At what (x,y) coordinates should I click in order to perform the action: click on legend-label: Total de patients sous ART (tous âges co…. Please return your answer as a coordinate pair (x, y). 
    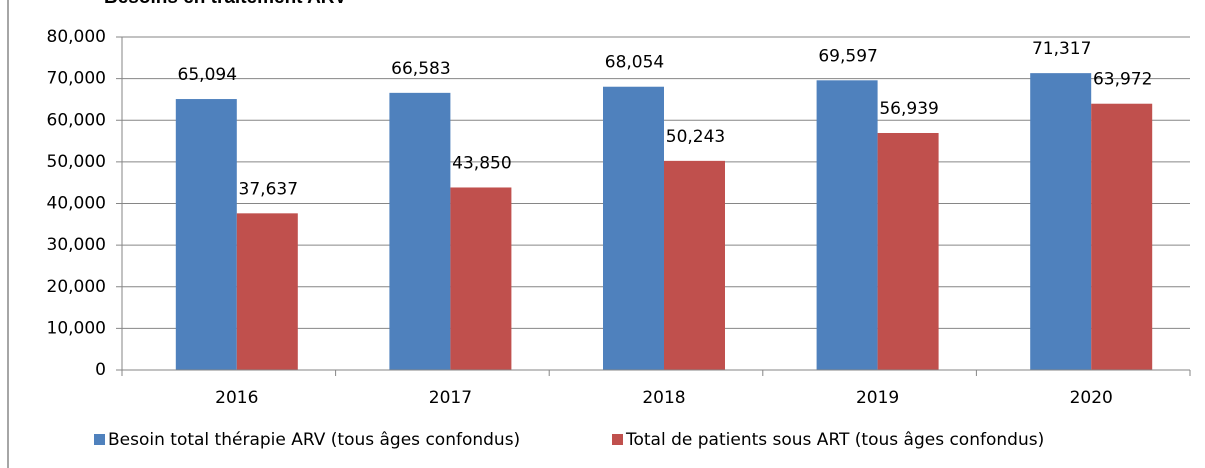
    Looking at the image, I should click on (834, 440).